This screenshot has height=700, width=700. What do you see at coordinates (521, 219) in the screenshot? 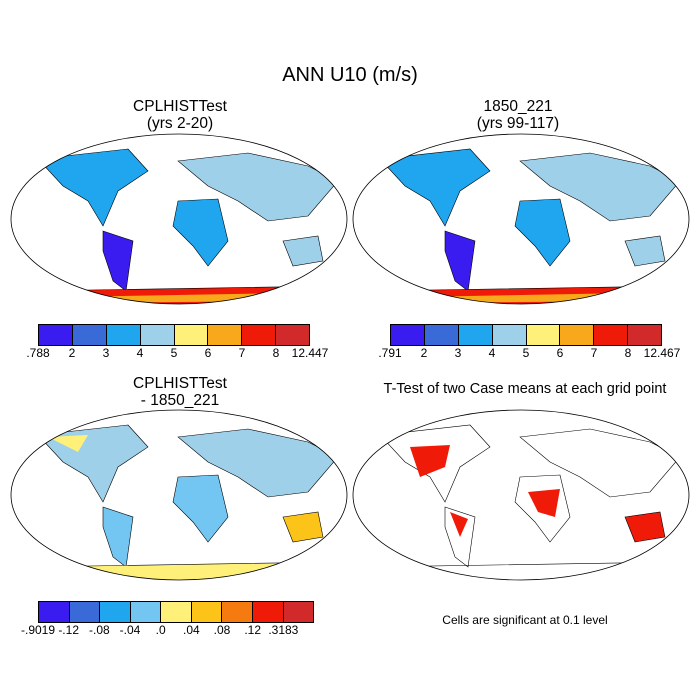
I see `map-top-right` at bounding box center [521, 219].